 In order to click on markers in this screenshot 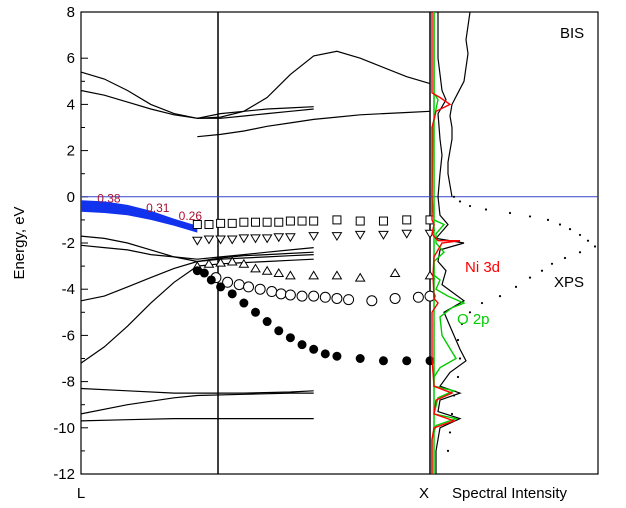, I will do `click(313, 290)`.